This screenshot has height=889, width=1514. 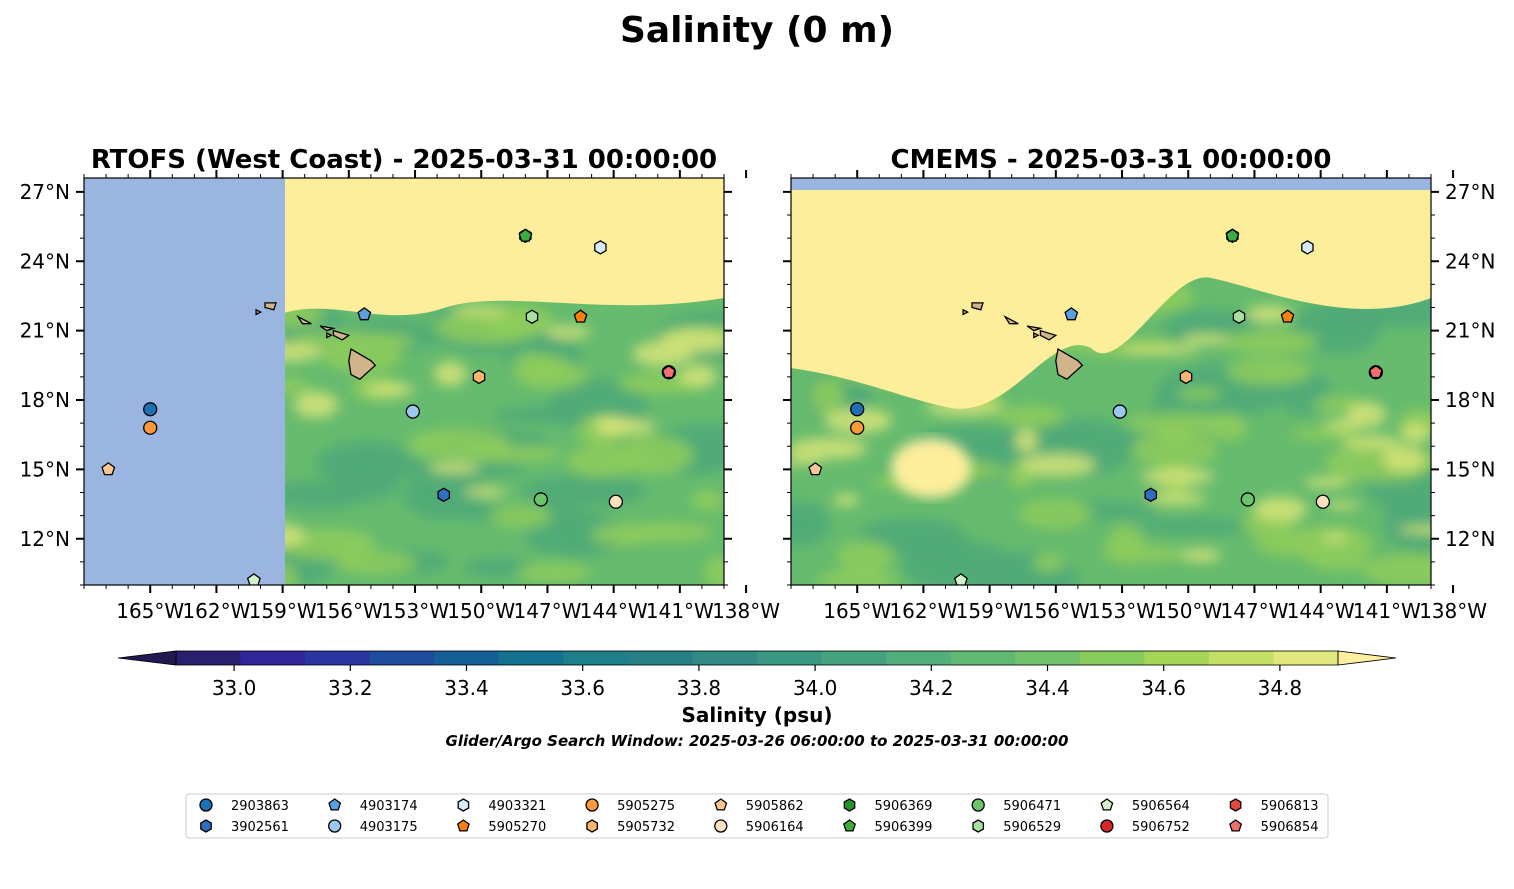 What do you see at coordinates (45, 469) in the screenshot?
I see `lat-tick-label: 15°N` at bounding box center [45, 469].